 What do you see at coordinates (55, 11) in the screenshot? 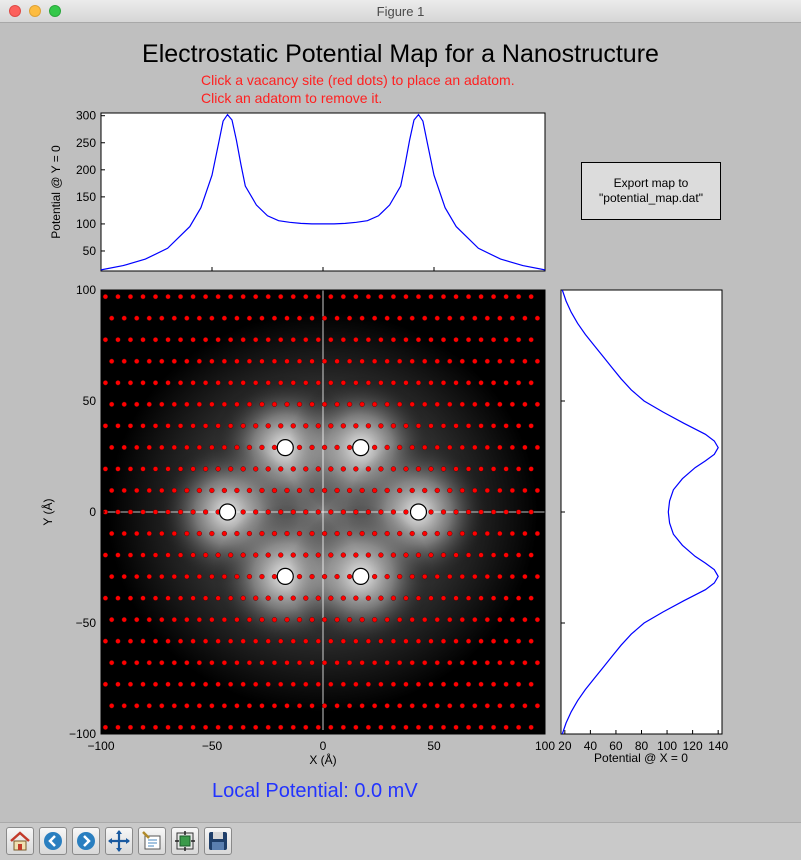
I see `maximize-window-button` at bounding box center [55, 11].